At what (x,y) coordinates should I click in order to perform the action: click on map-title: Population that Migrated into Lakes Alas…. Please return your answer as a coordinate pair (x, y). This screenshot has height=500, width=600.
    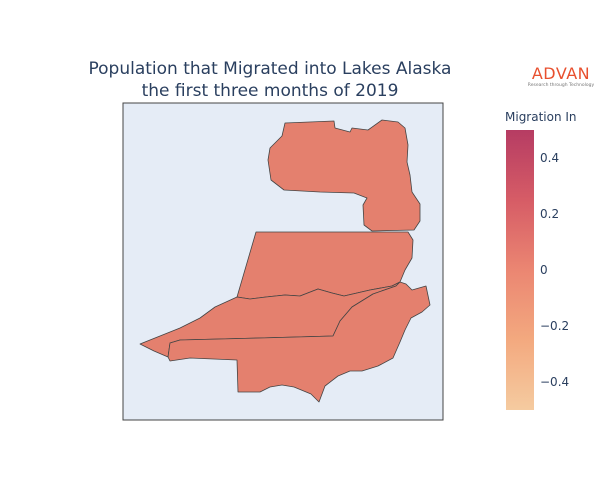
    Looking at the image, I should click on (270, 80).